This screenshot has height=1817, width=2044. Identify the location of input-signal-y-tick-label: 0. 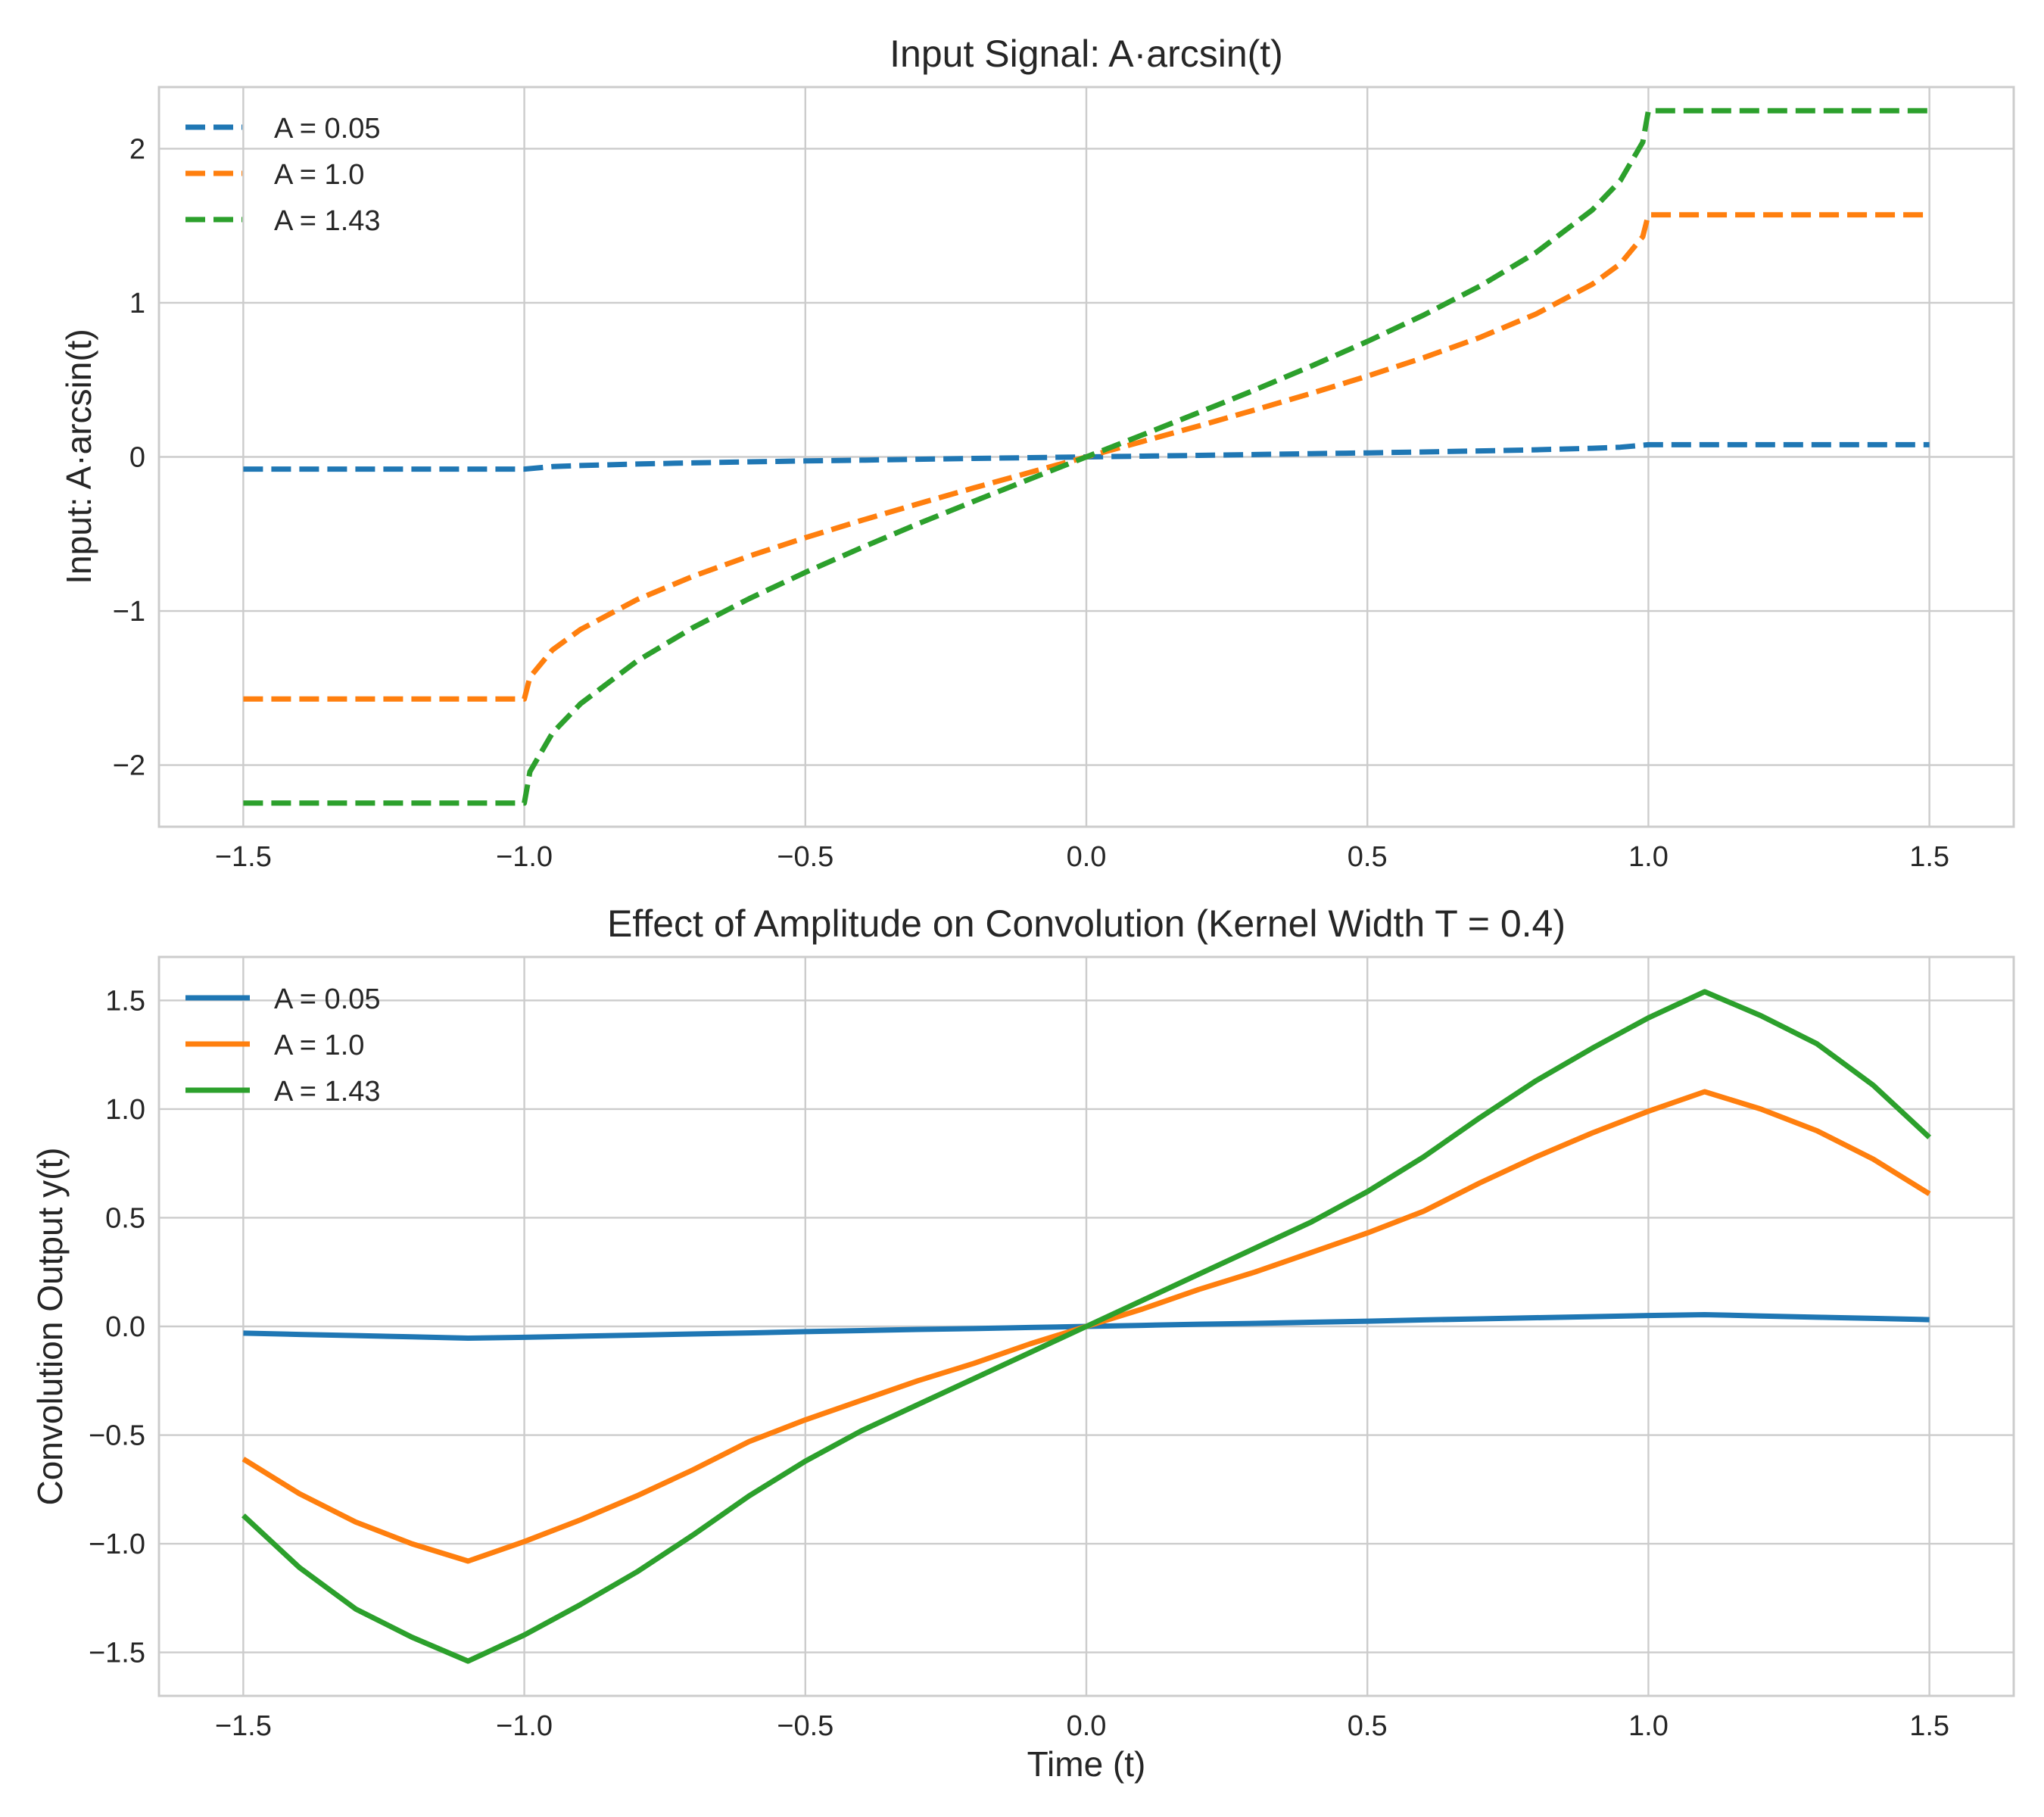
(137, 458).